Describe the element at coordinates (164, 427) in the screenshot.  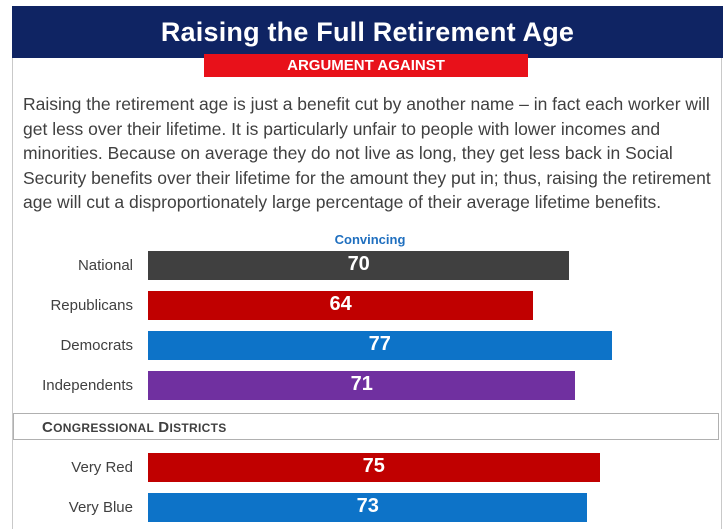
I see `section-label-initial: D` at that location.